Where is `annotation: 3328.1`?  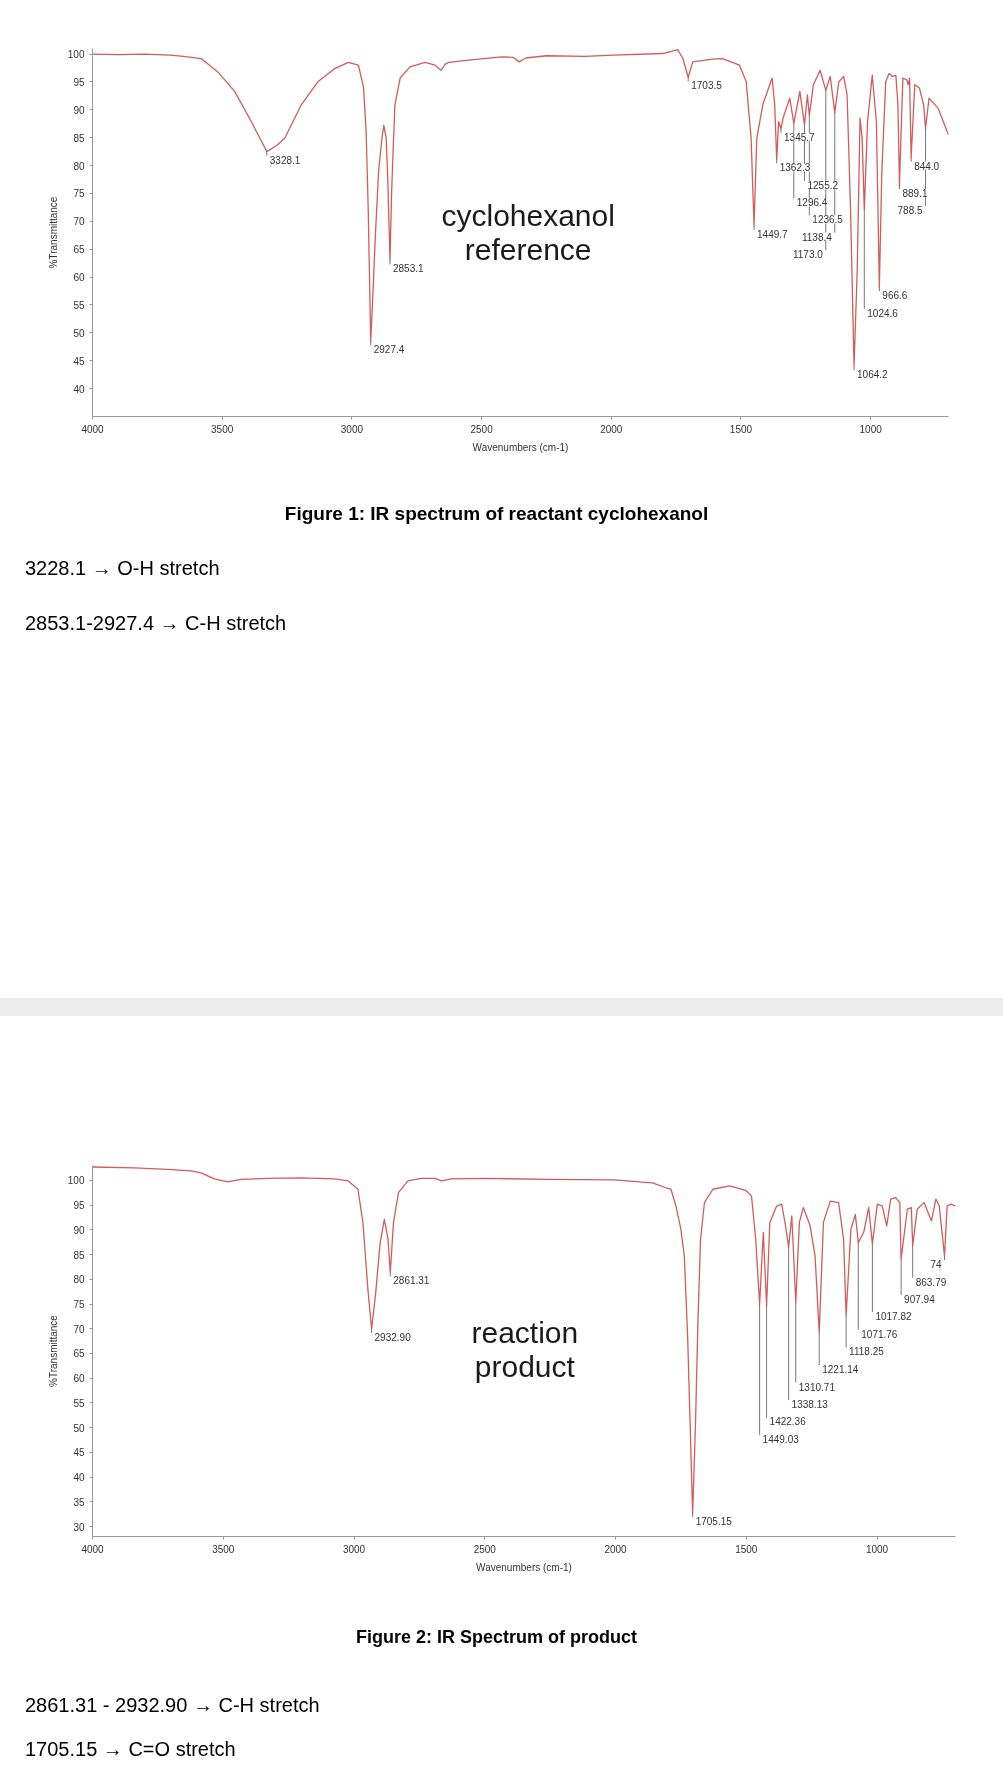 annotation: 3328.1 is located at coordinates (285, 160).